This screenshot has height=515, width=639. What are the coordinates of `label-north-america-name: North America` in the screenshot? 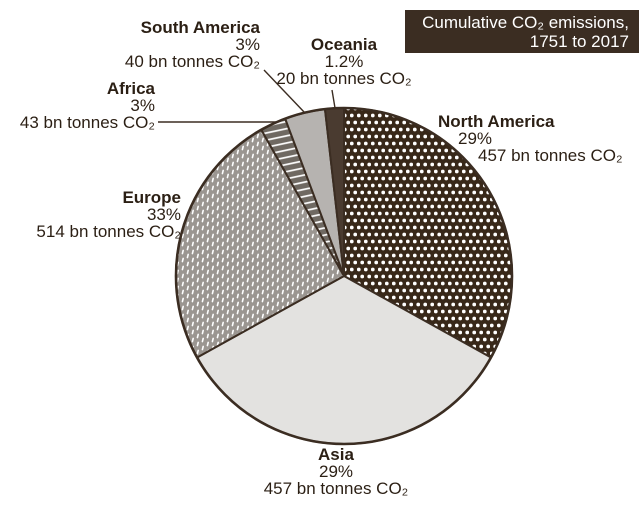 It's located at (496, 121).